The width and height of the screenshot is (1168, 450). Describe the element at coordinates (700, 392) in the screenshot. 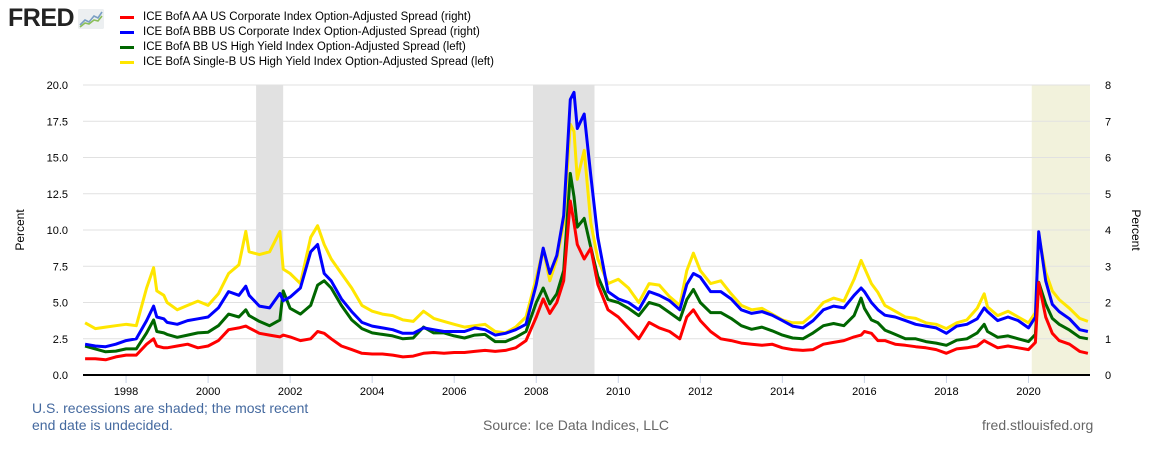

I see `x-tick-label: 2012` at that location.